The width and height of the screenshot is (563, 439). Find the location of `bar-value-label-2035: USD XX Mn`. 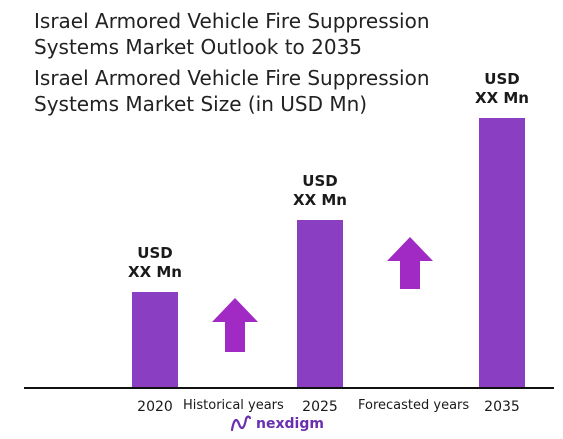

bar-value-label-2035: USD XX Mn is located at coordinates (502, 89).